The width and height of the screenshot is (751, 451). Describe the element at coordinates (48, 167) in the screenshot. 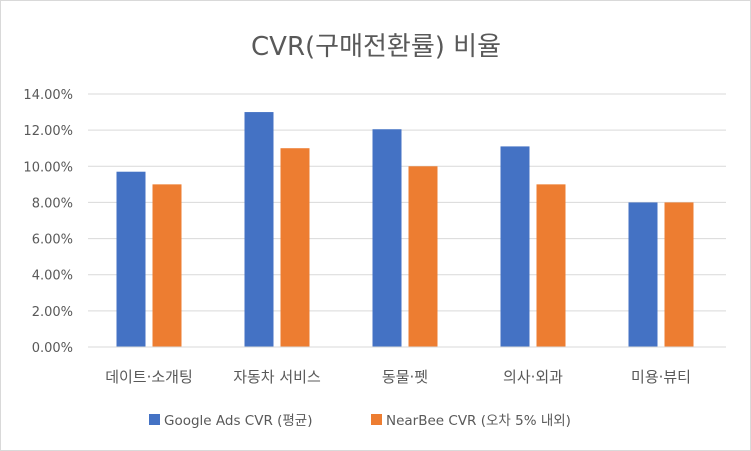

I see `y-tick-label: 10.00%` at that location.